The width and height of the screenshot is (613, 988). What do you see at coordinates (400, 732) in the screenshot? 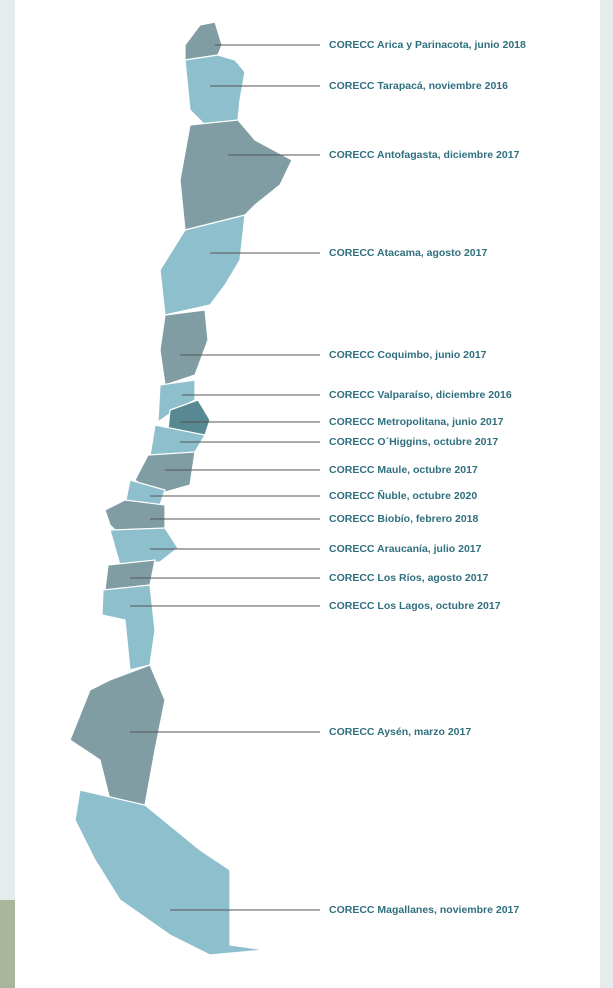
I see `region-label: CORECC Aysén, marzo 2017` at bounding box center [400, 732].